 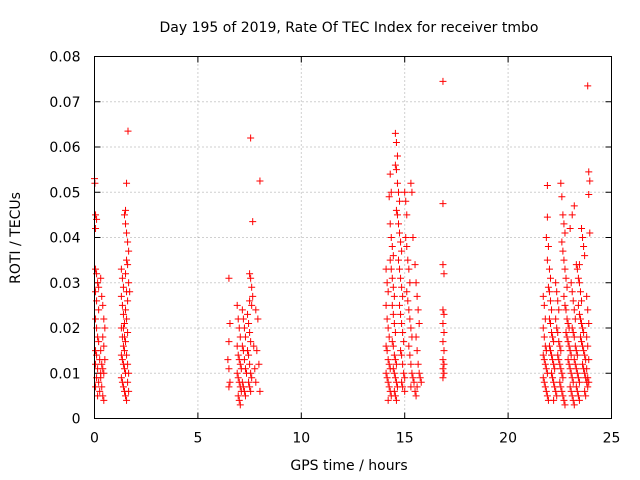 I want to click on x-tick-label: 5, so click(x=197, y=439).